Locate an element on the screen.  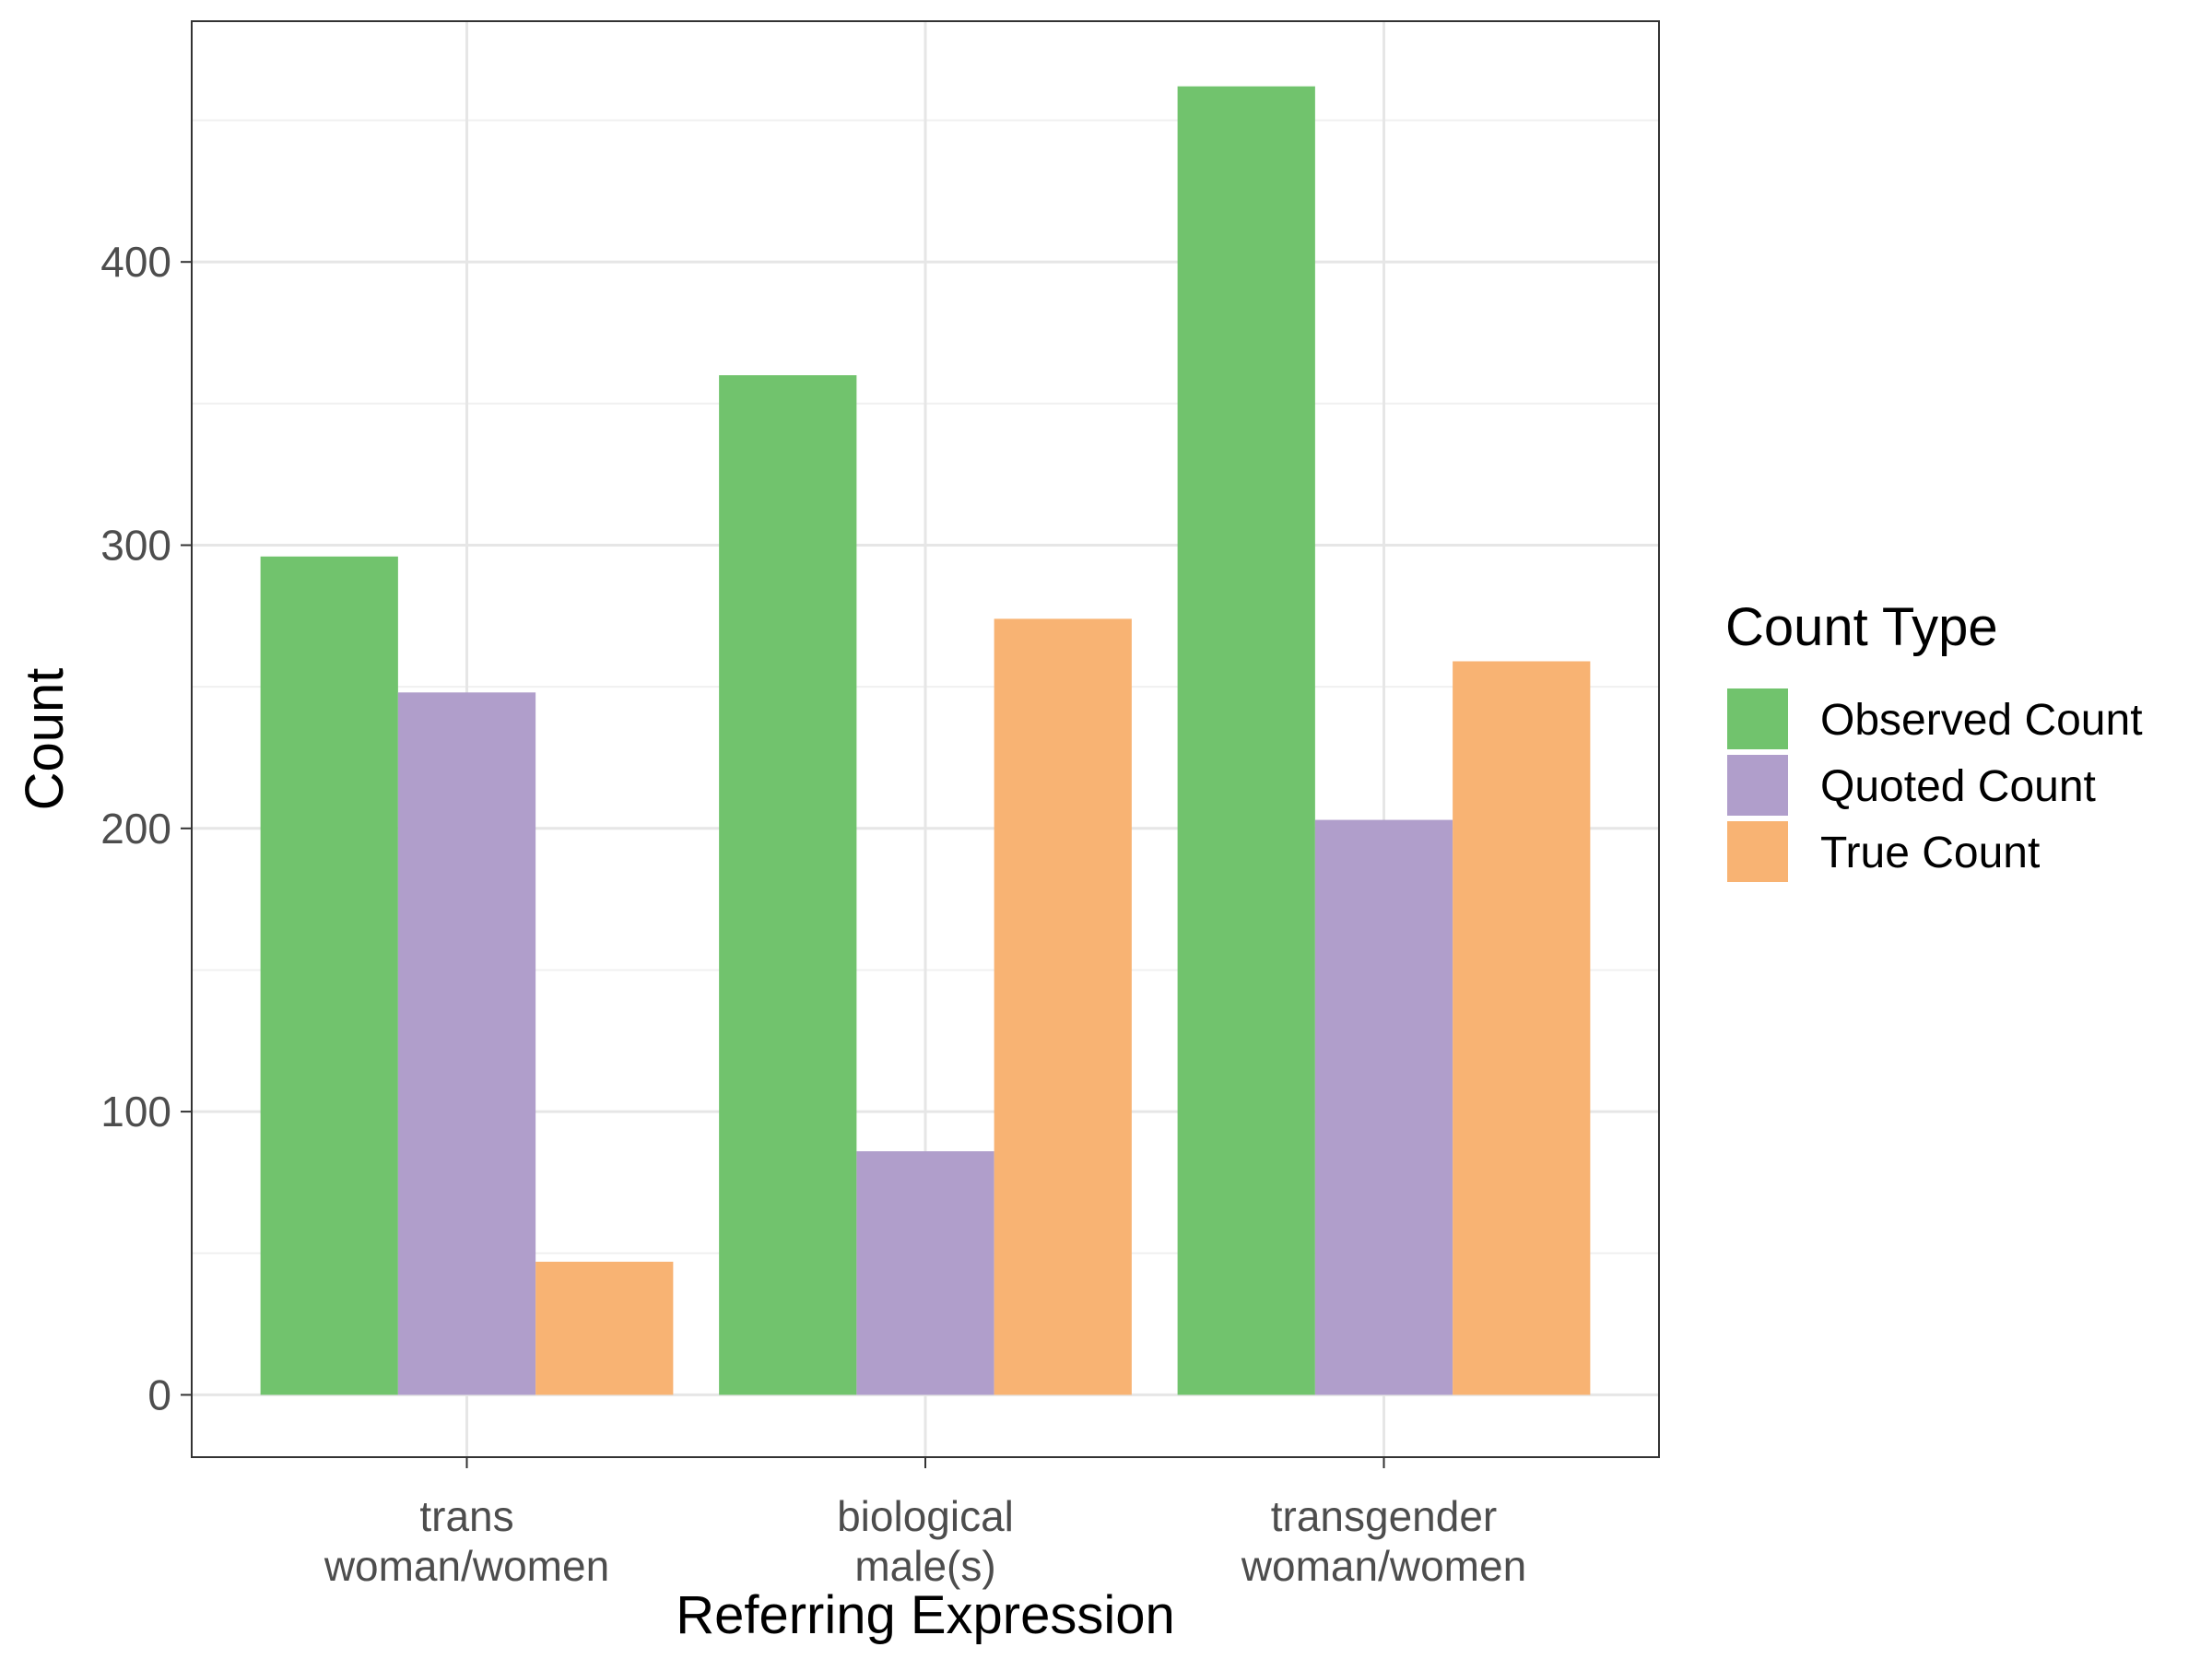
y-axis: 0 100 200 300 400 is located at coordinates (146, 828).